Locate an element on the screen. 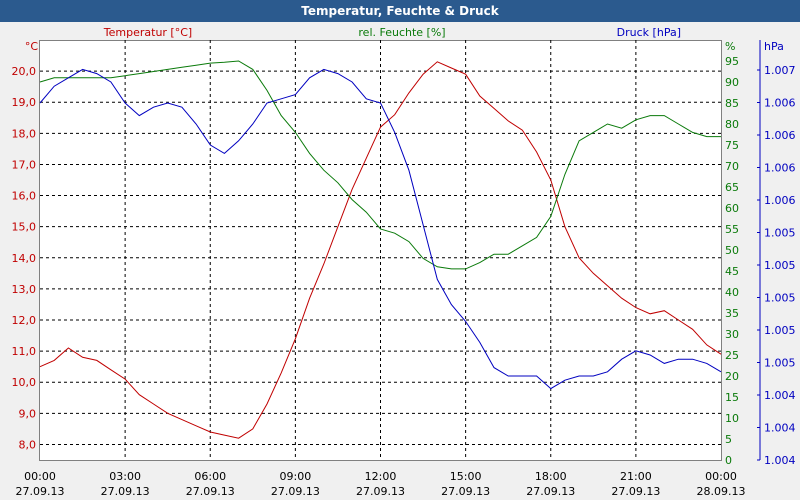  humidity-tick-label: 95 is located at coordinates (732, 61).